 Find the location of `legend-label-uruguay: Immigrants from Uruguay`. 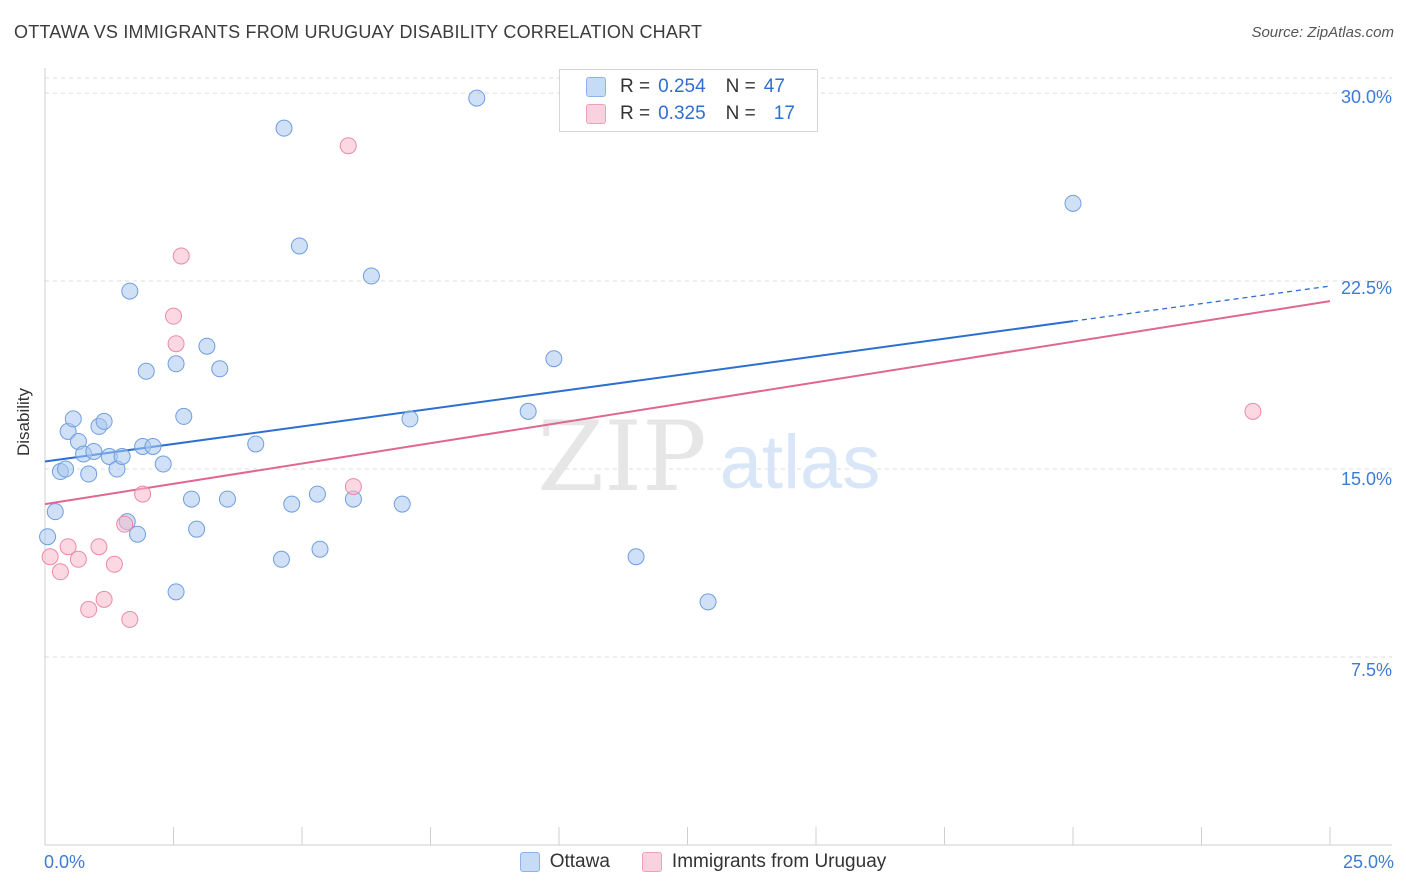

legend-label-uruguay: Immigrants from Uruguay is located at coordinates (779, 861).